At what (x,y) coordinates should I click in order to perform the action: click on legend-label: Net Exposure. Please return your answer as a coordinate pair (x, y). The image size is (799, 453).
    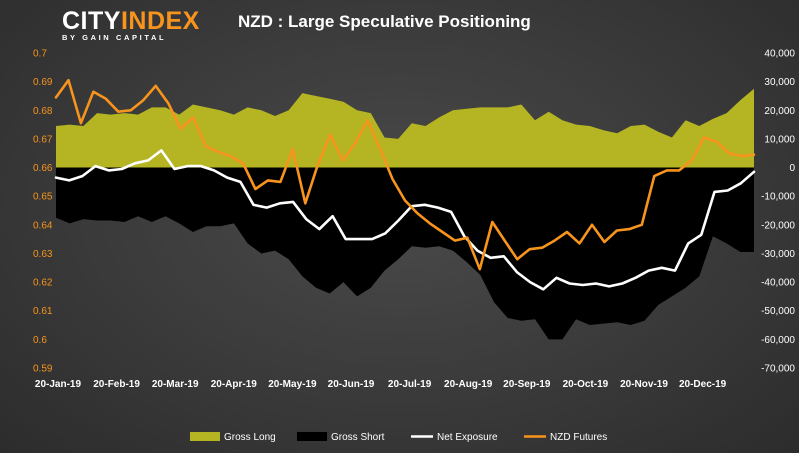
    Looking at the image, I should click on (467, 437).